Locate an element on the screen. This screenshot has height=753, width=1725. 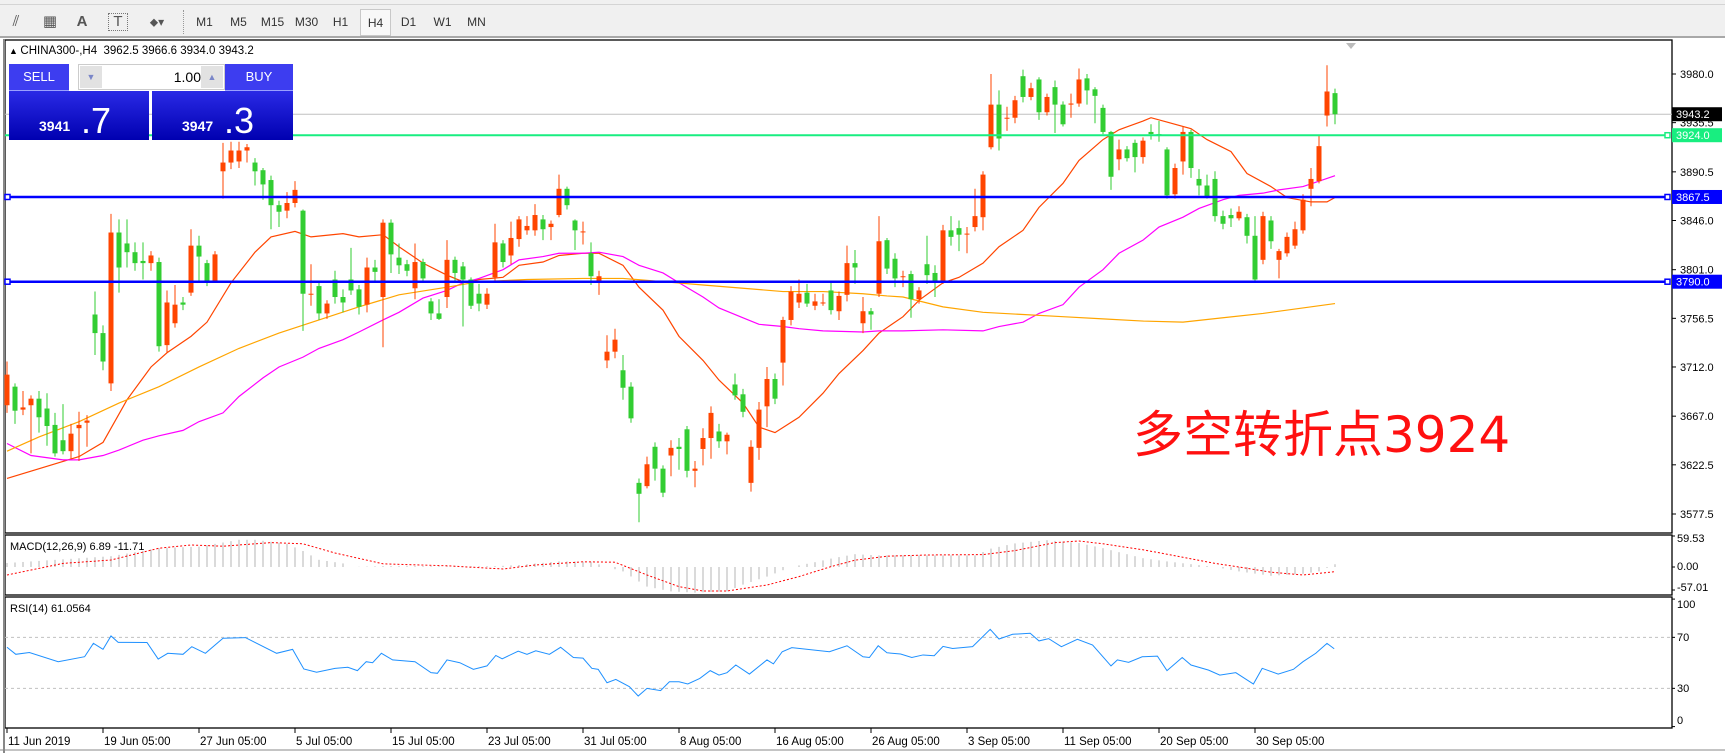
timeframe-h4: H4 is located at coordinates (375, 22).